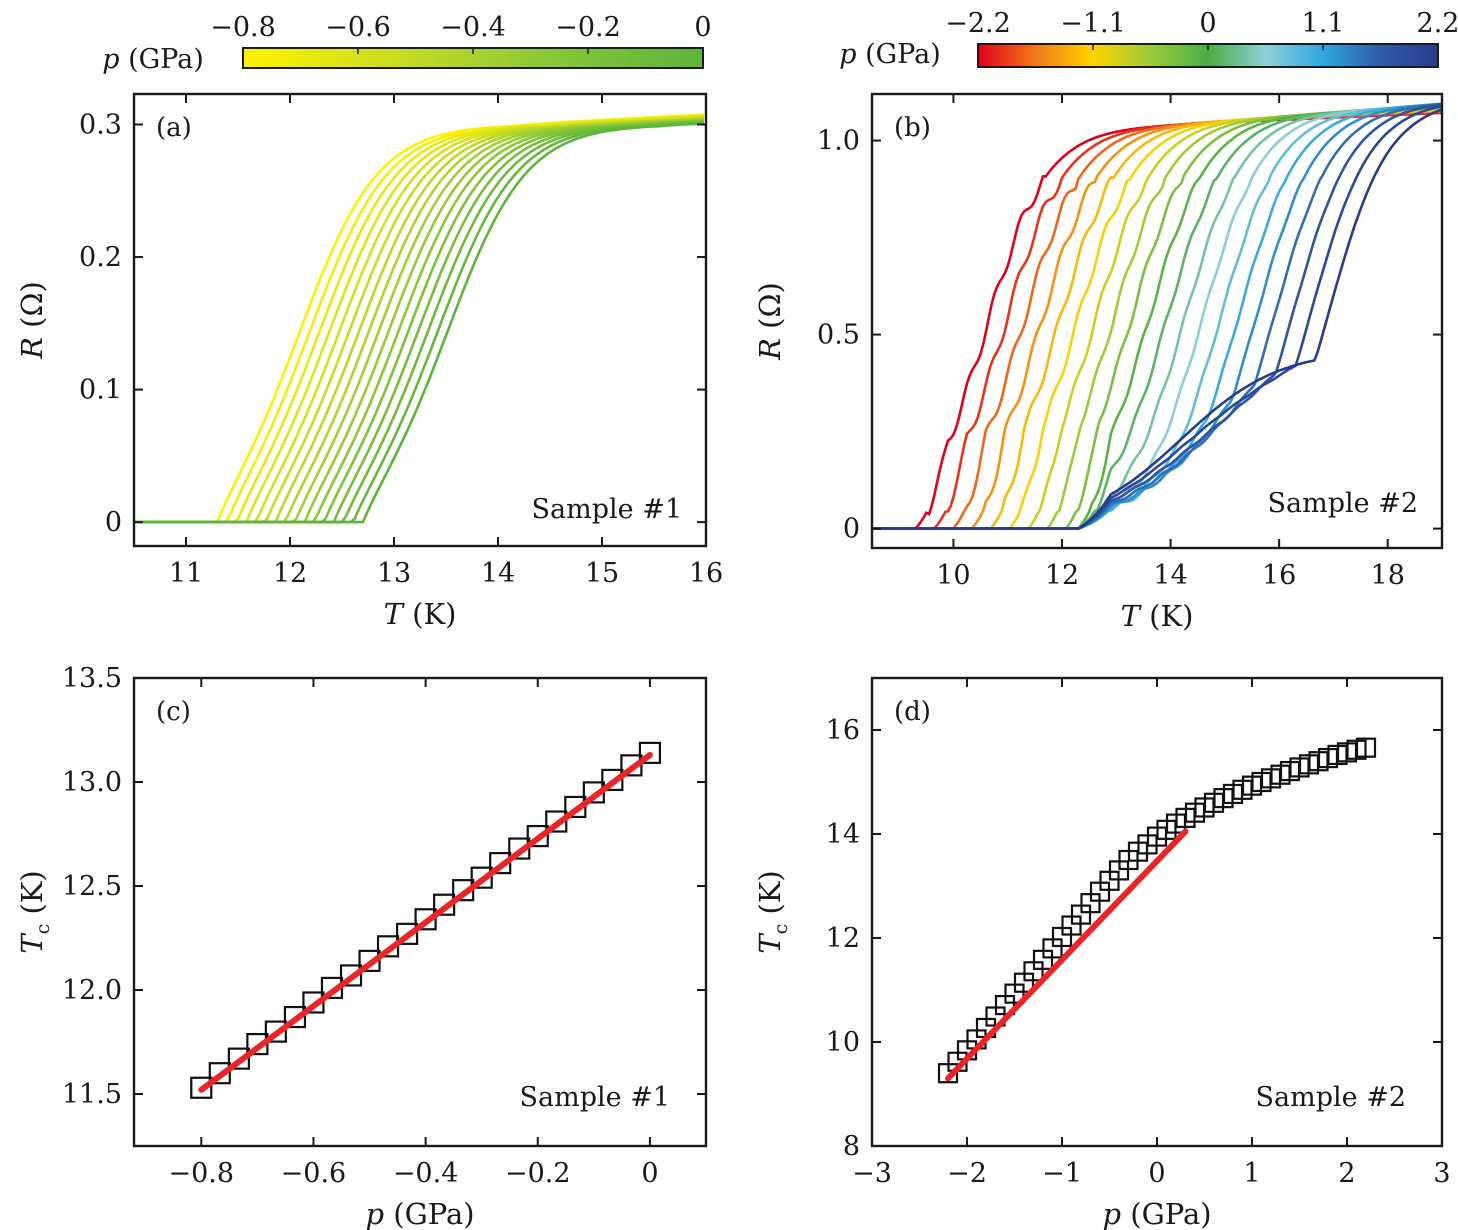 This screenshot has width=1458, height=1230. Describe the element at coordinates (32, 320) in the screenshot. I see `y-axis-label: R (Ω)` at that location.